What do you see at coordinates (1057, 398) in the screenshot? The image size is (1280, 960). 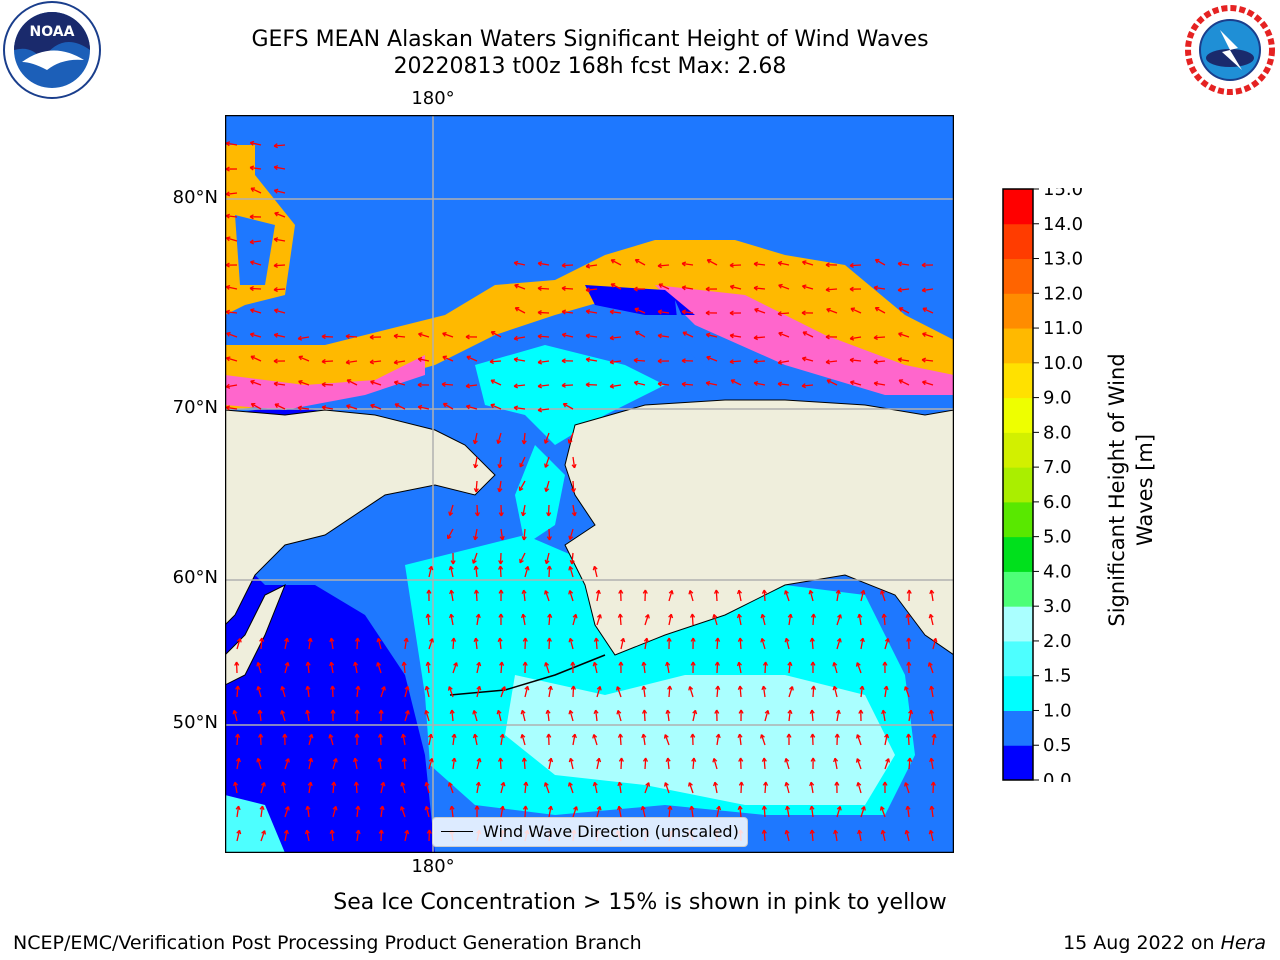 I see `colorbar-tick-label: 9.0` at bounding box center [1057, 398].